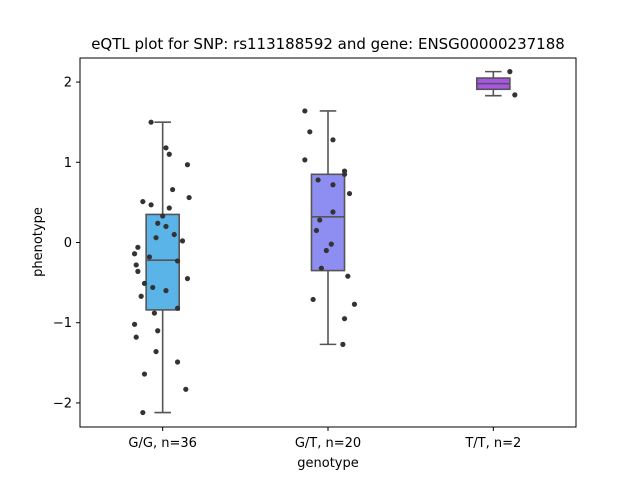 The width and height of the screenshot is (640, 480). Describe the element at coordinates (62, 323) in the screenshot. I see `y-tick-label: −1` at that location.